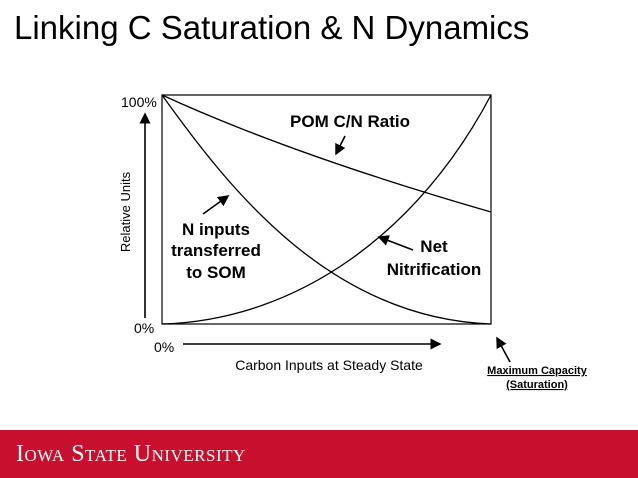 Image resolution: width=638 pixels, height=478 pixels. I want to click on net-nitrification-label-line2: Nitrification, so click(434, 269).